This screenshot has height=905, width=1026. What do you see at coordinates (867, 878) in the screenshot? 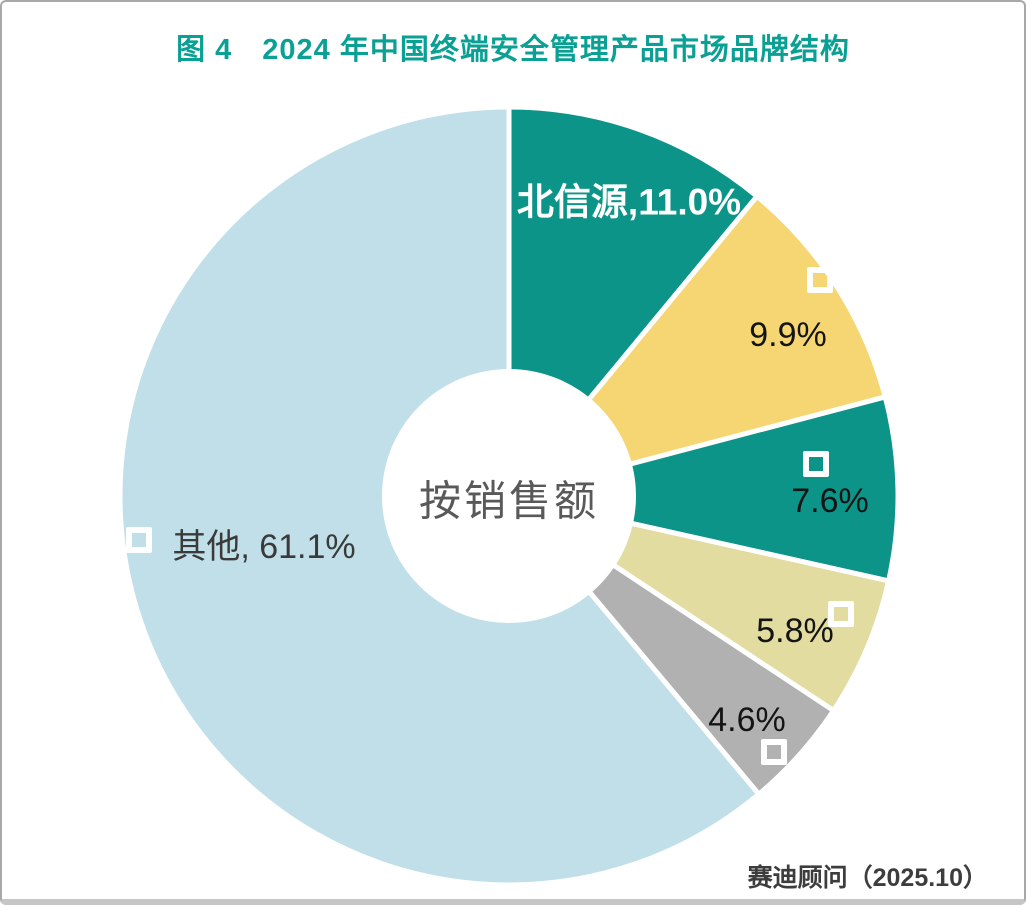
I see `source-caption: 赛迪顾问（2025.10）` at bounding box center [867, 878].